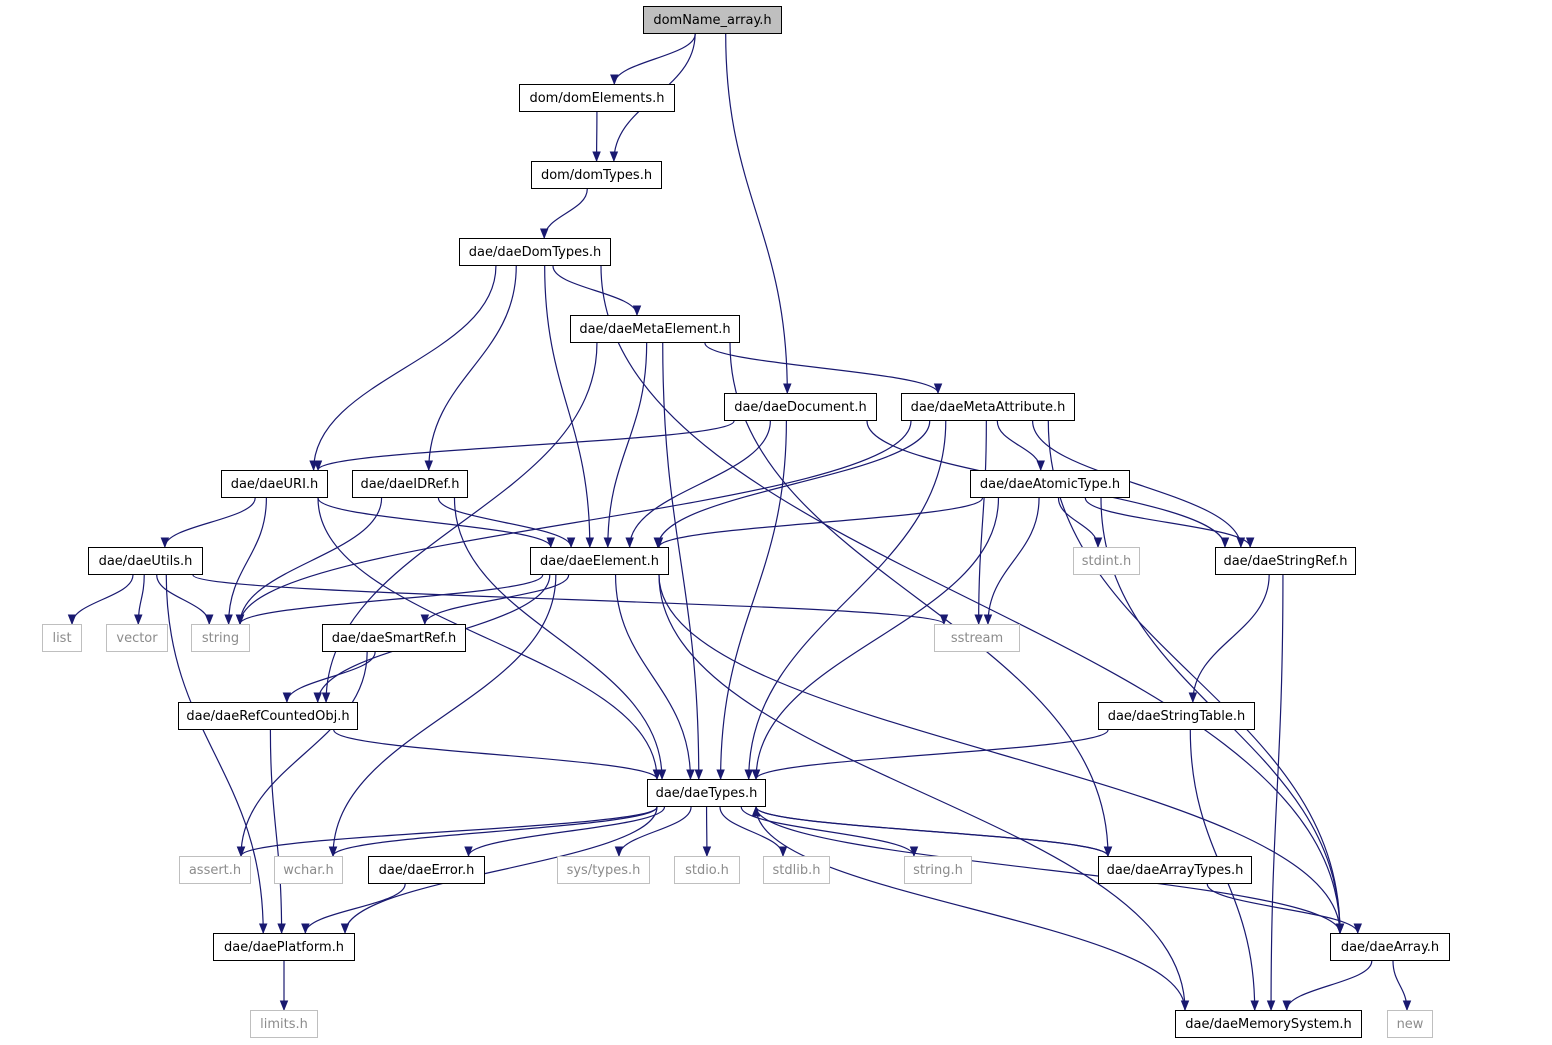  I want to click on edge-daeTypes-to-daeArray, so click(1050, 870).